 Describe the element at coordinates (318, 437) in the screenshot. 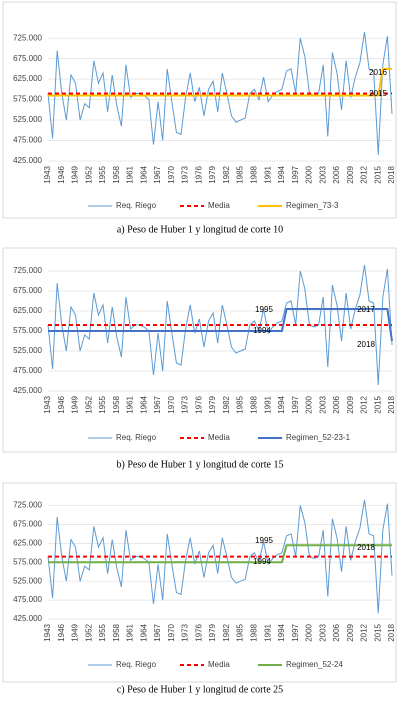

I see `legend-label: Regimen_52-23-1` at that location.